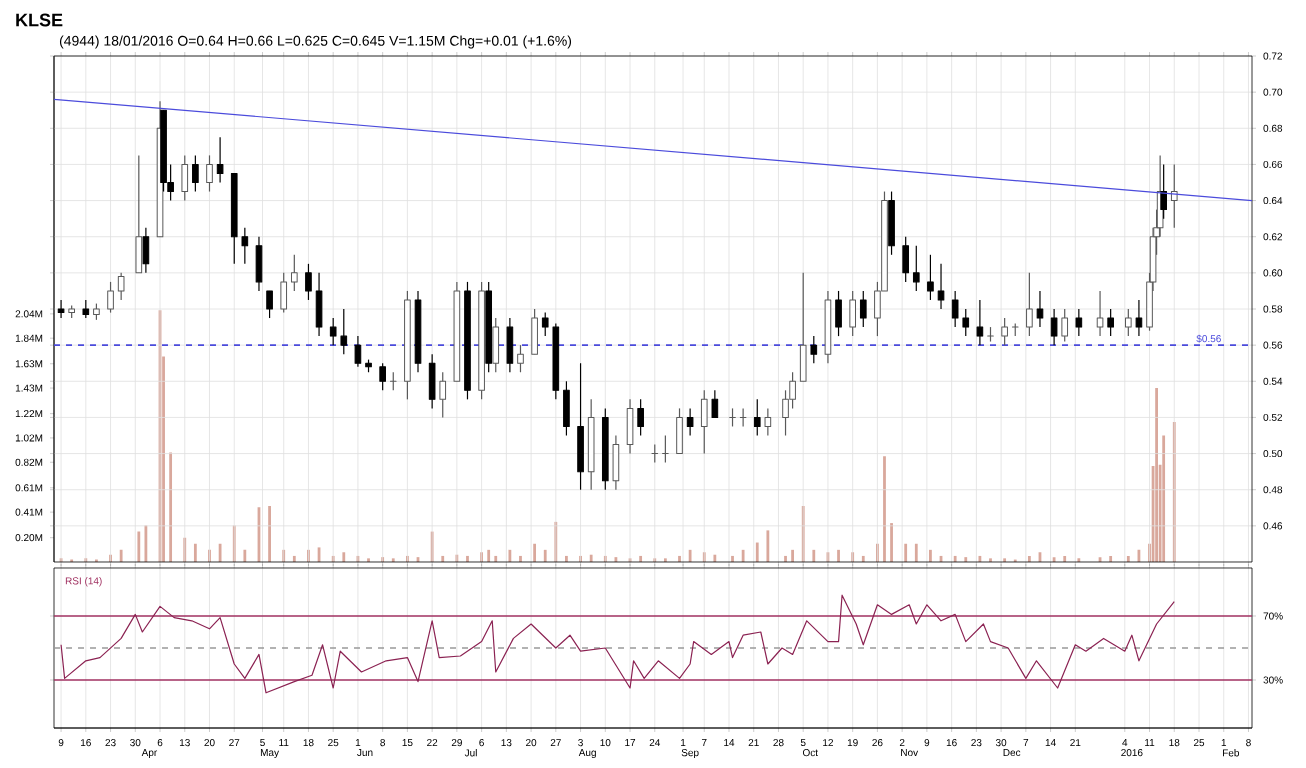 The image size is (1306, 768). I want to click on chart-title: KLSE, so click(39, 20).